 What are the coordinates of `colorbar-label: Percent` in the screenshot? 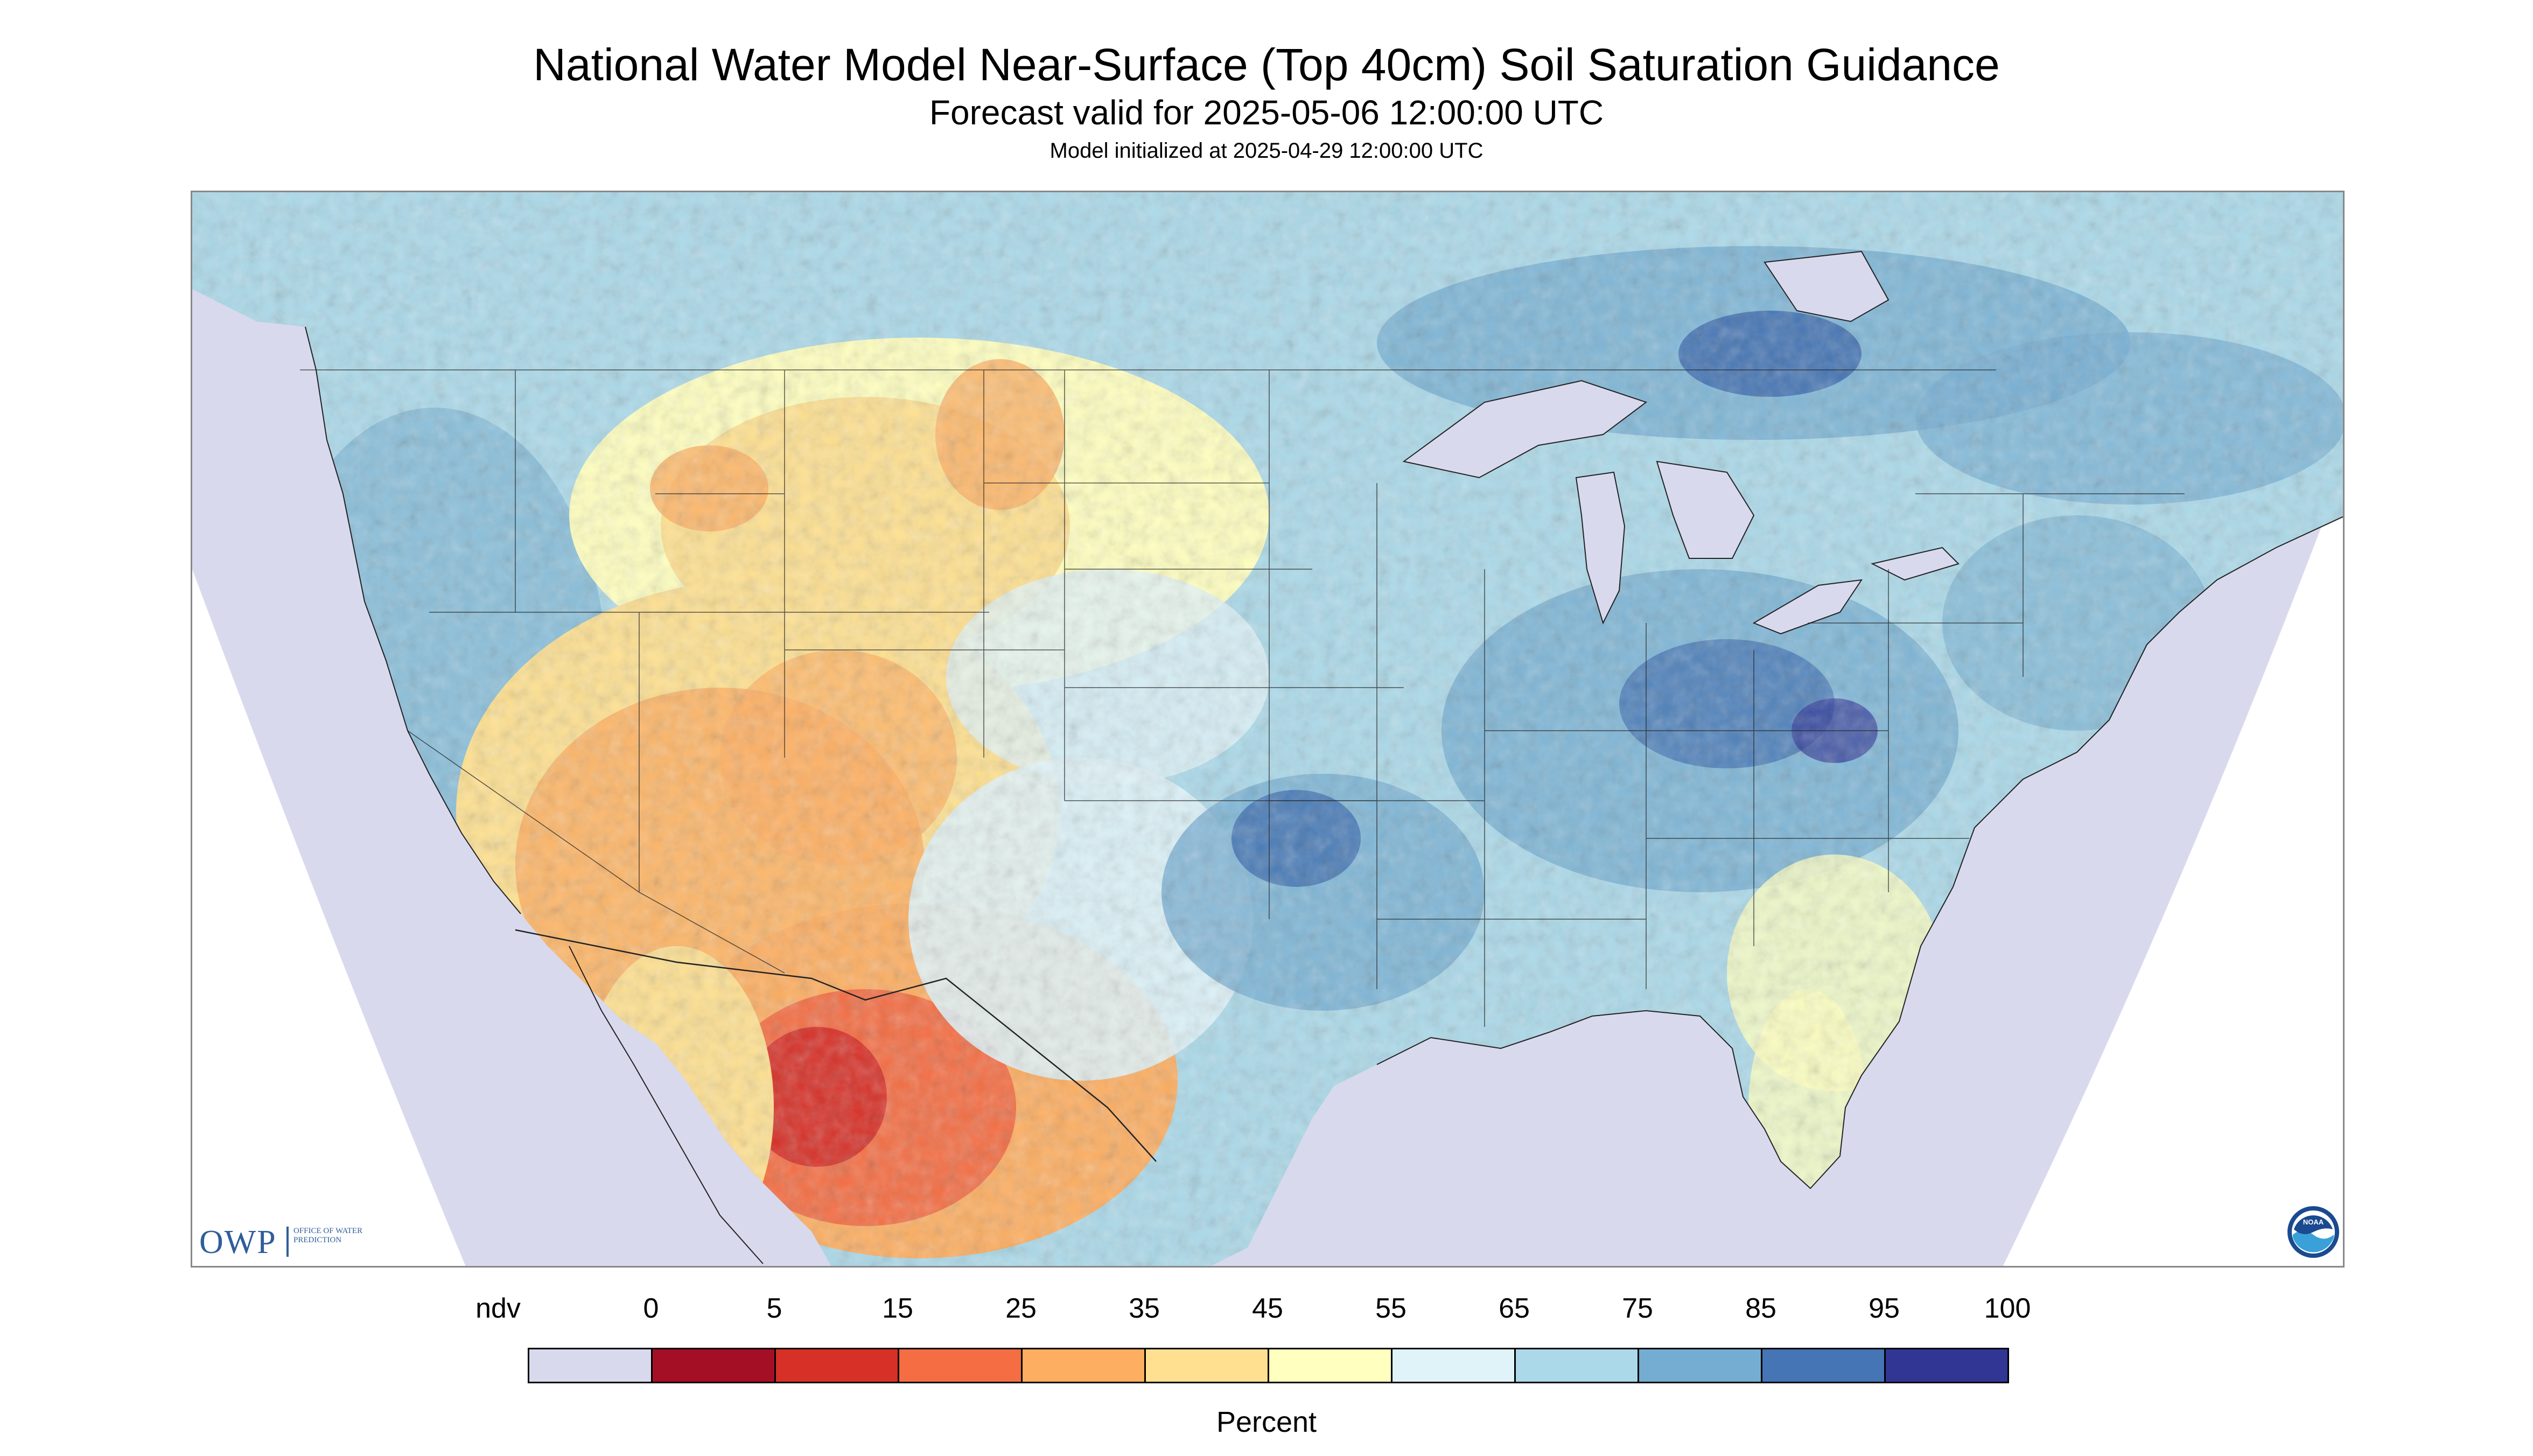 It's located at (1266, 1422).